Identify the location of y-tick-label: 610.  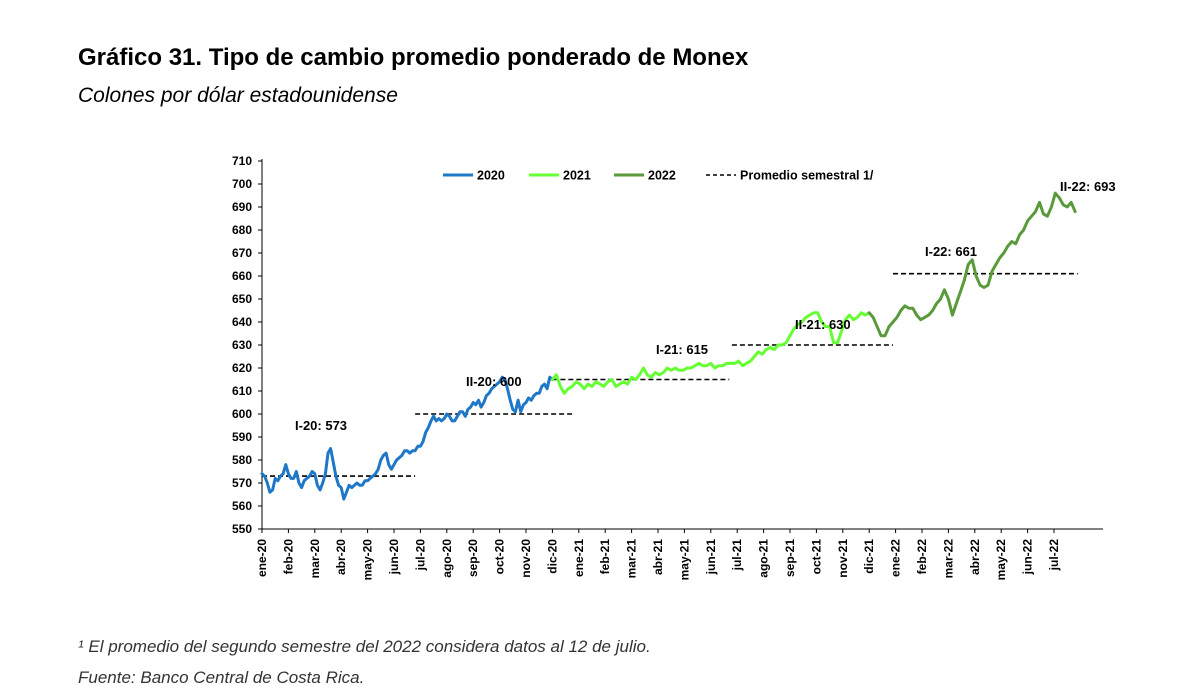
(242, 391).